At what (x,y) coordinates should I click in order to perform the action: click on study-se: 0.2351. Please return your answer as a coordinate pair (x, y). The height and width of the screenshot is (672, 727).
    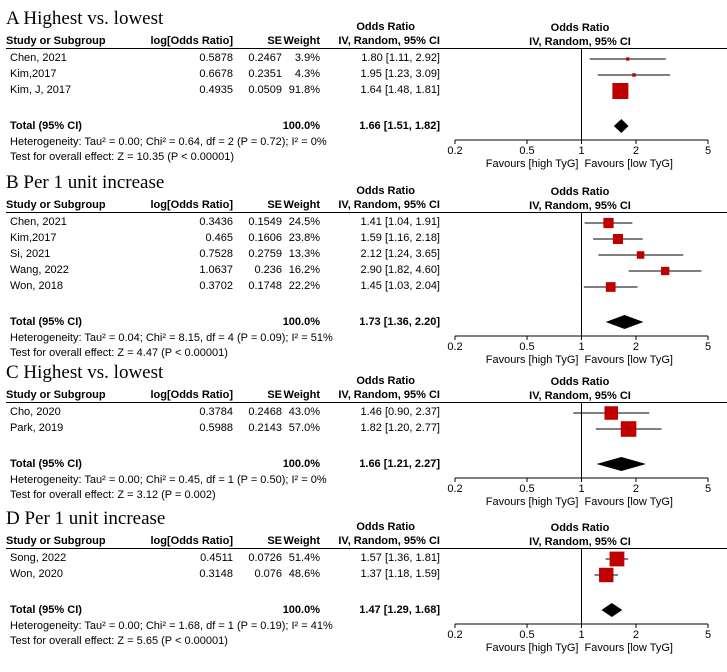
    Looking at the image, I should click on (265, 74).